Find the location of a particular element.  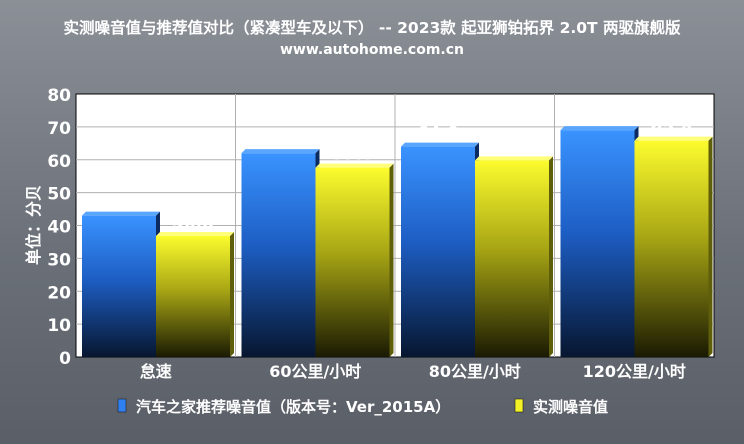

legend-label-recommended: 汽车之家推荐噪音值（版本号：Ver_2015A） is located at coordinates (293, 407).